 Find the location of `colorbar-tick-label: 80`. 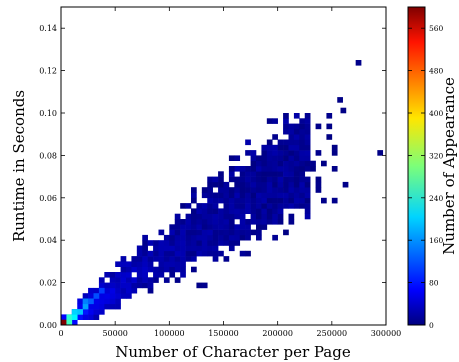

colorbar-tick-label: 80 is located at coordinates (434, 283).